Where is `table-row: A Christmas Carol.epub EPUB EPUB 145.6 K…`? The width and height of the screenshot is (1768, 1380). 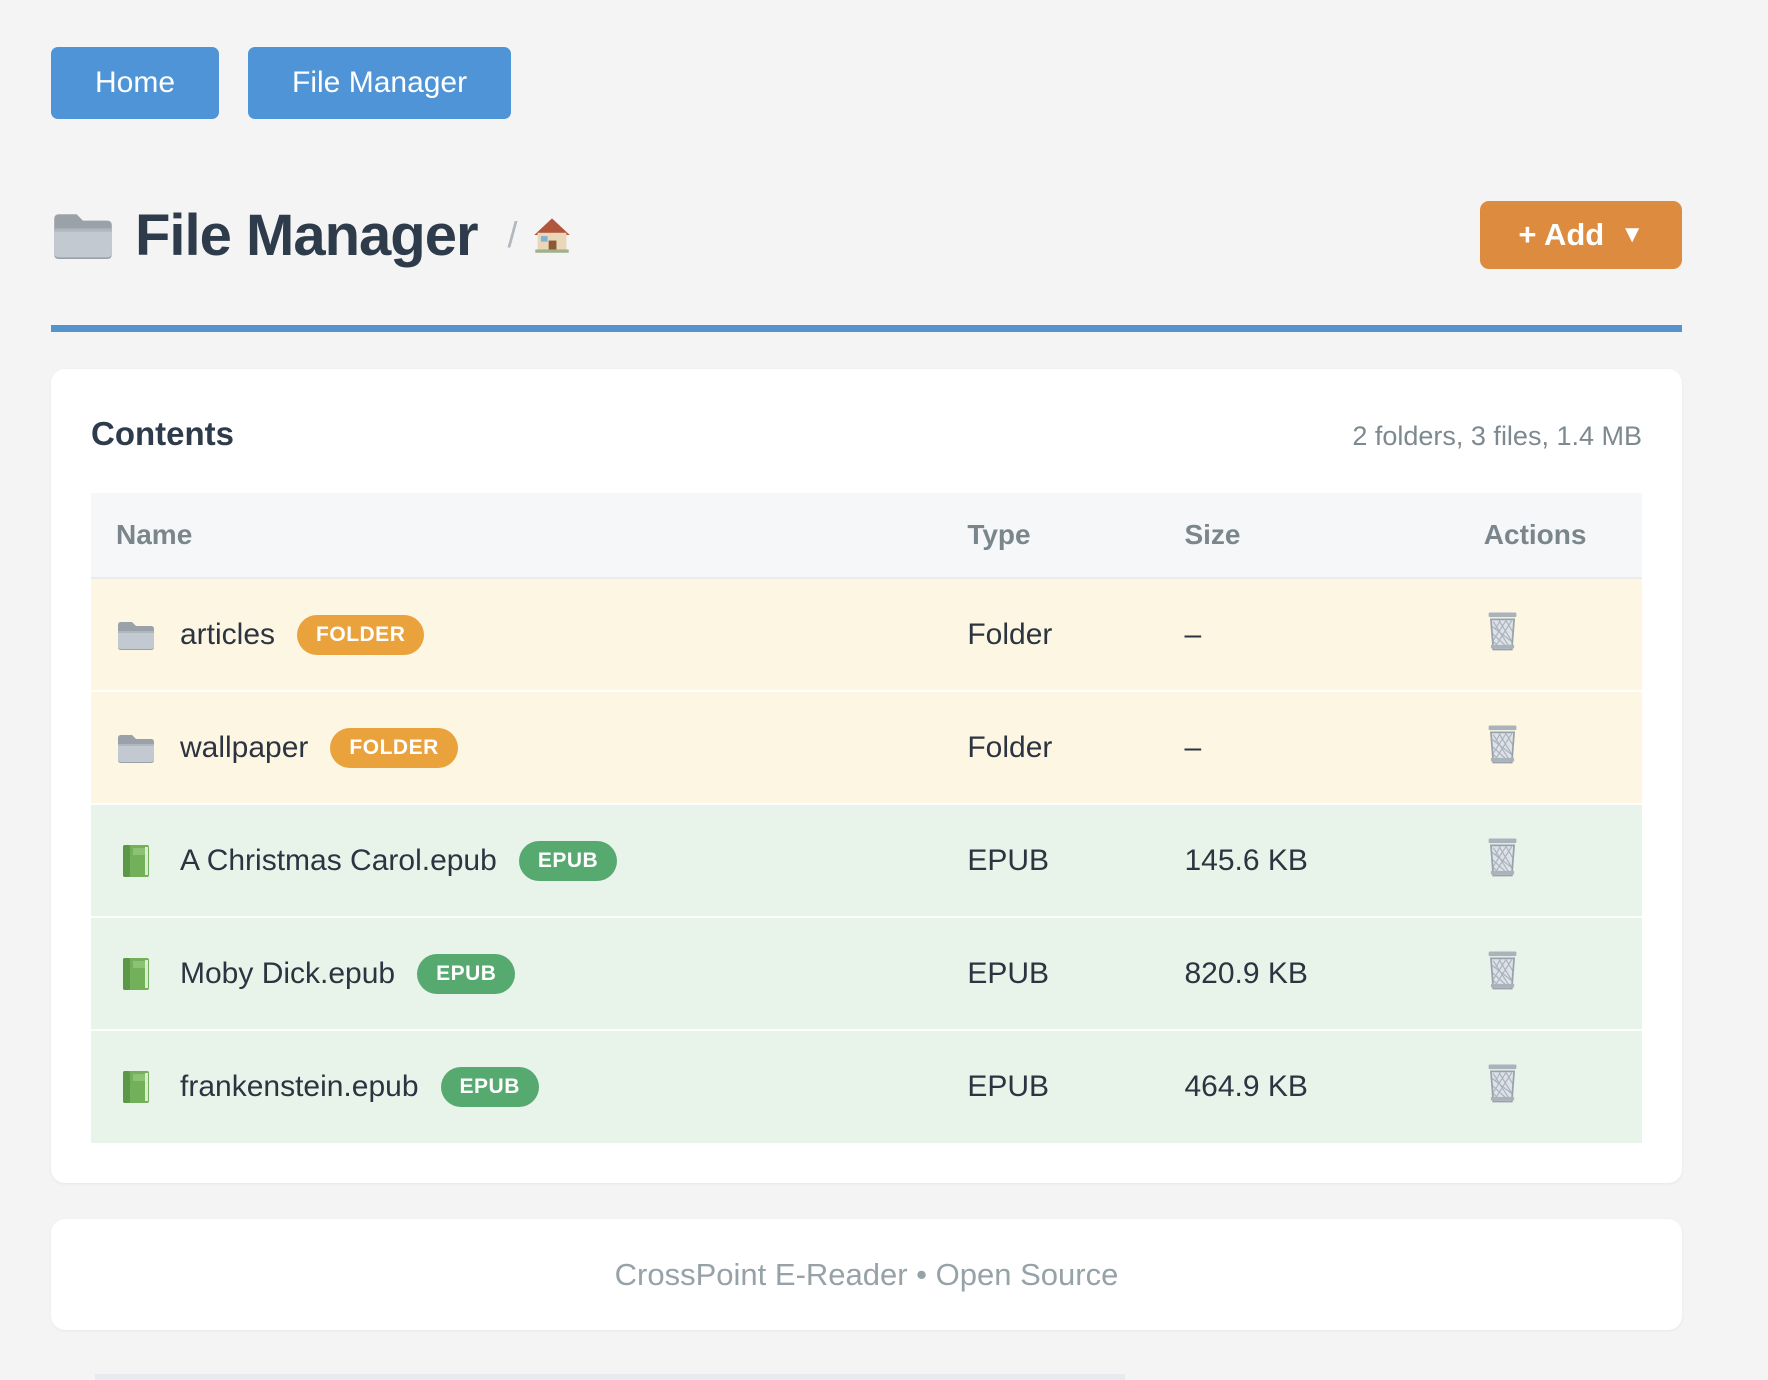
table-row: A Christmas Carol.epub EPUB EPUB 145.6 K… is located at coordinates (866, 860).